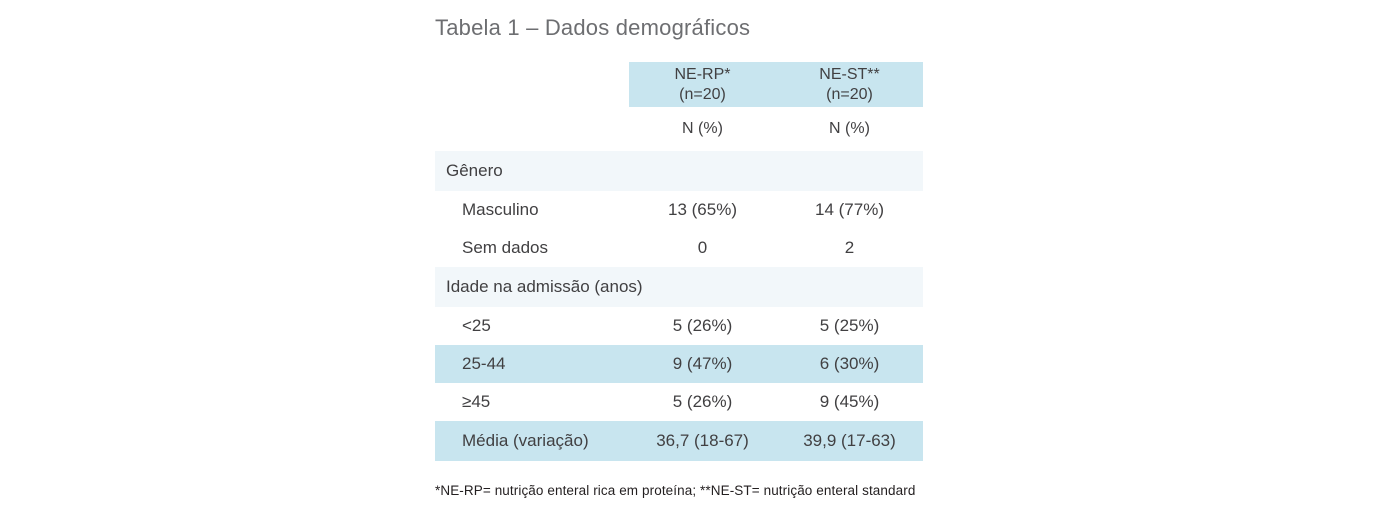 This screenshot has width=1380, height=520. What do you see at coordinates (532, 364) in the screenshot?
I see `row-label: 25-44` at bounding box center [532, 364].